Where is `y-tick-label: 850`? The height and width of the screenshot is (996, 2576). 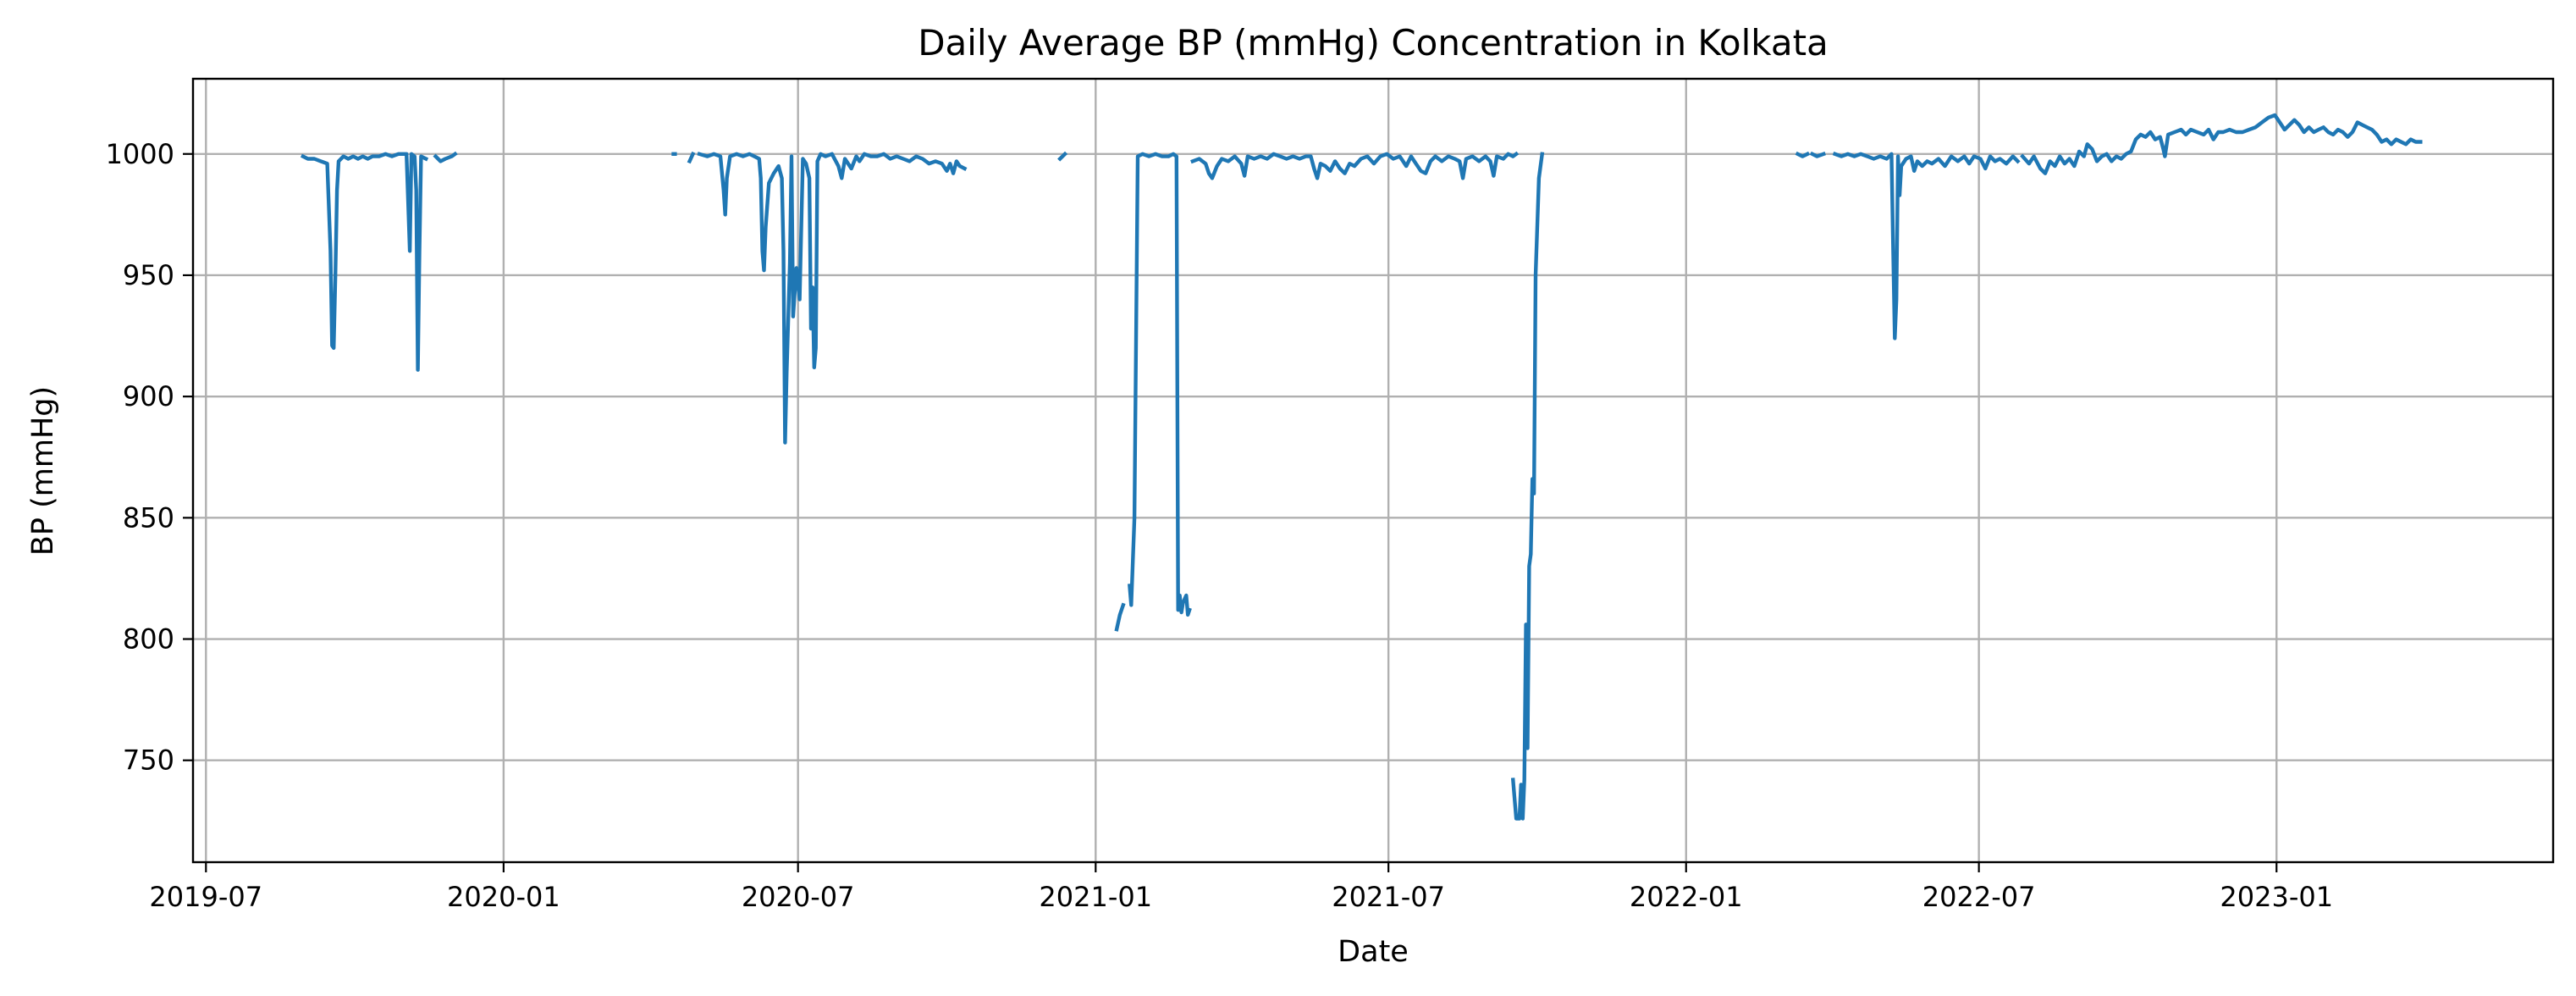 y-tick-label: 850 is located at coordinates (149, 517).